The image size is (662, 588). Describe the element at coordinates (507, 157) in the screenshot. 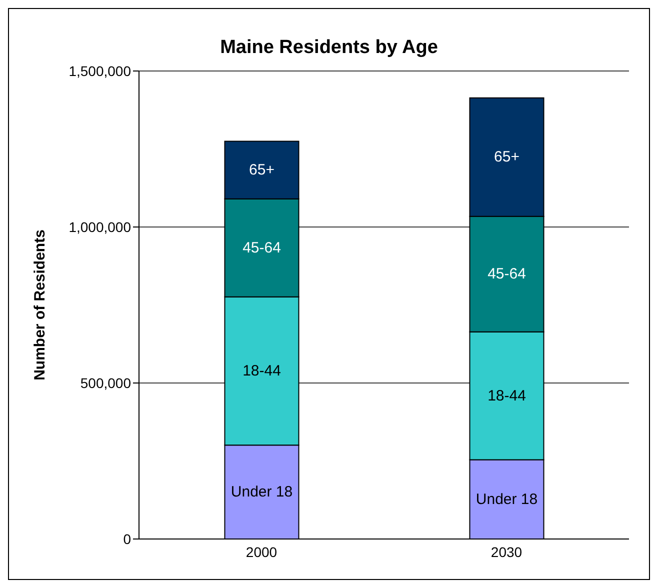

I see `text: 65+` at that location.